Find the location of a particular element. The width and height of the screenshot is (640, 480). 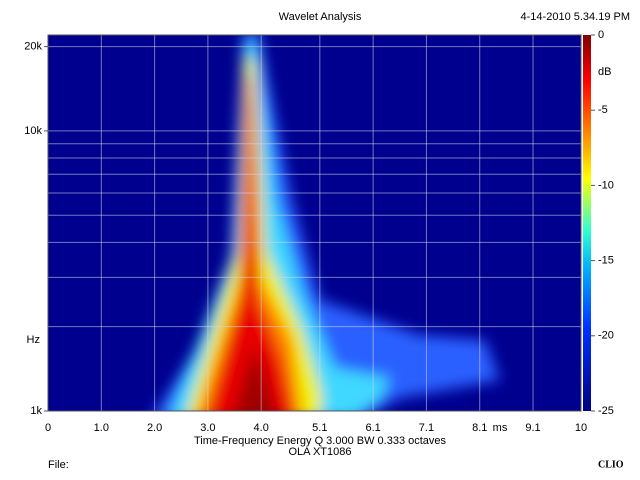

colorbar-unit: dB is located at coordinates (604, 72).